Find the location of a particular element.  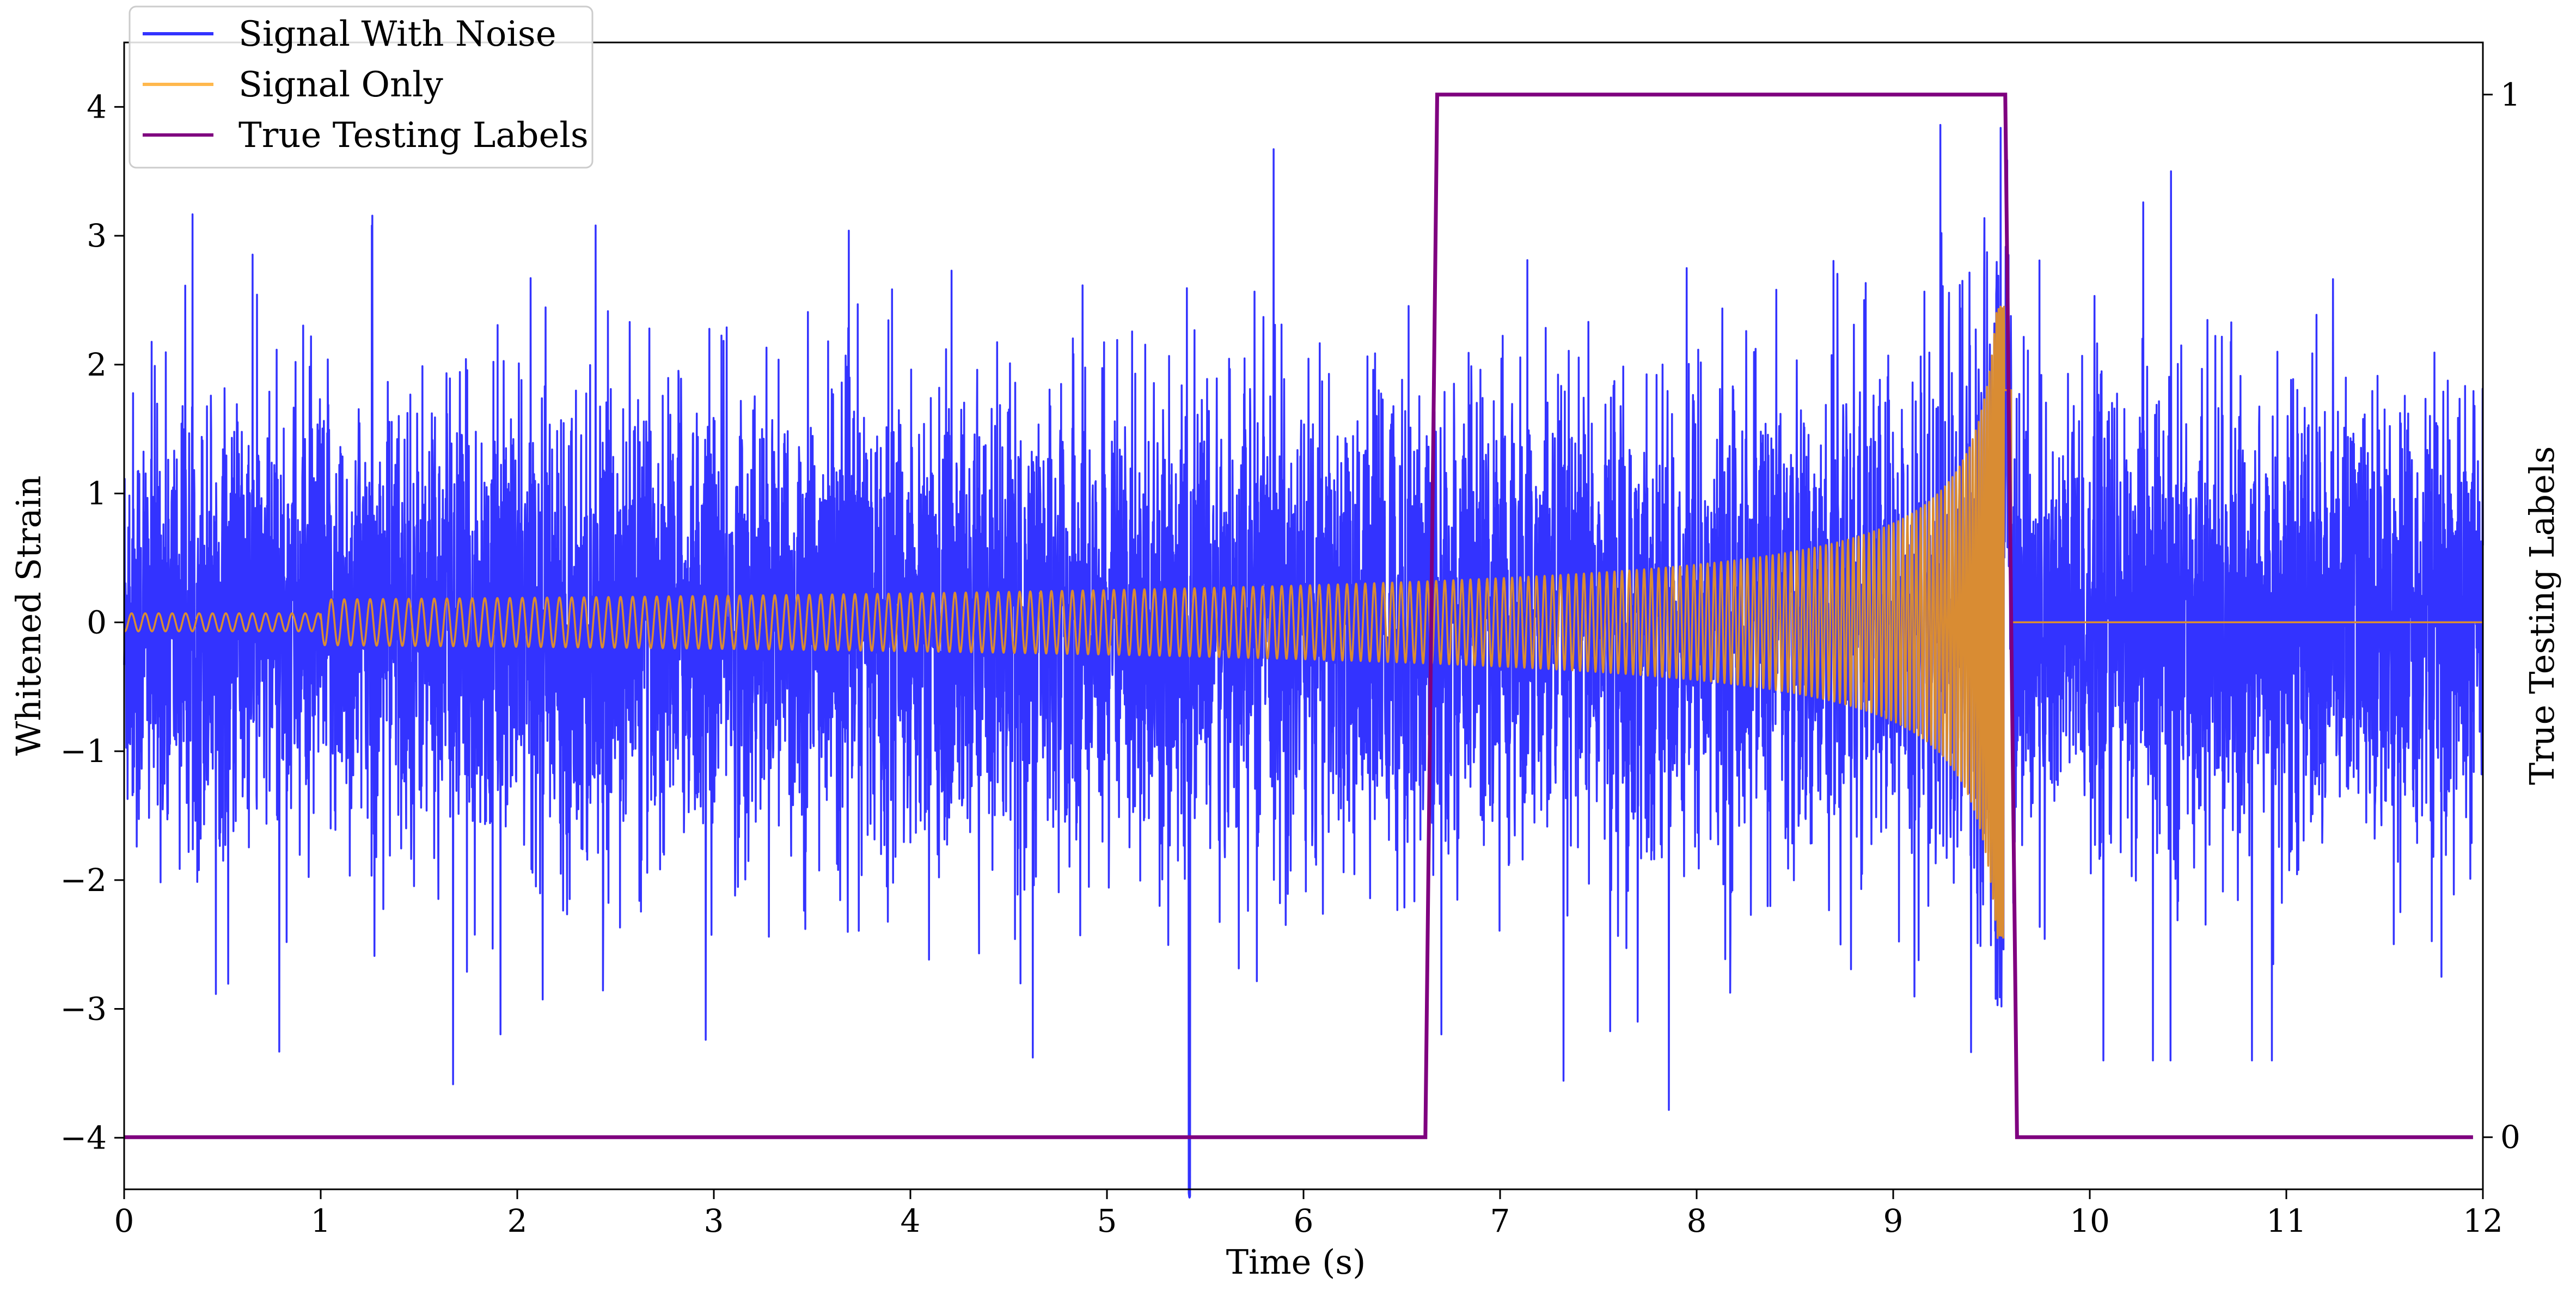

legend-entry-true-testing-labels: True Testing Labels is located at coordinates (413, 135).